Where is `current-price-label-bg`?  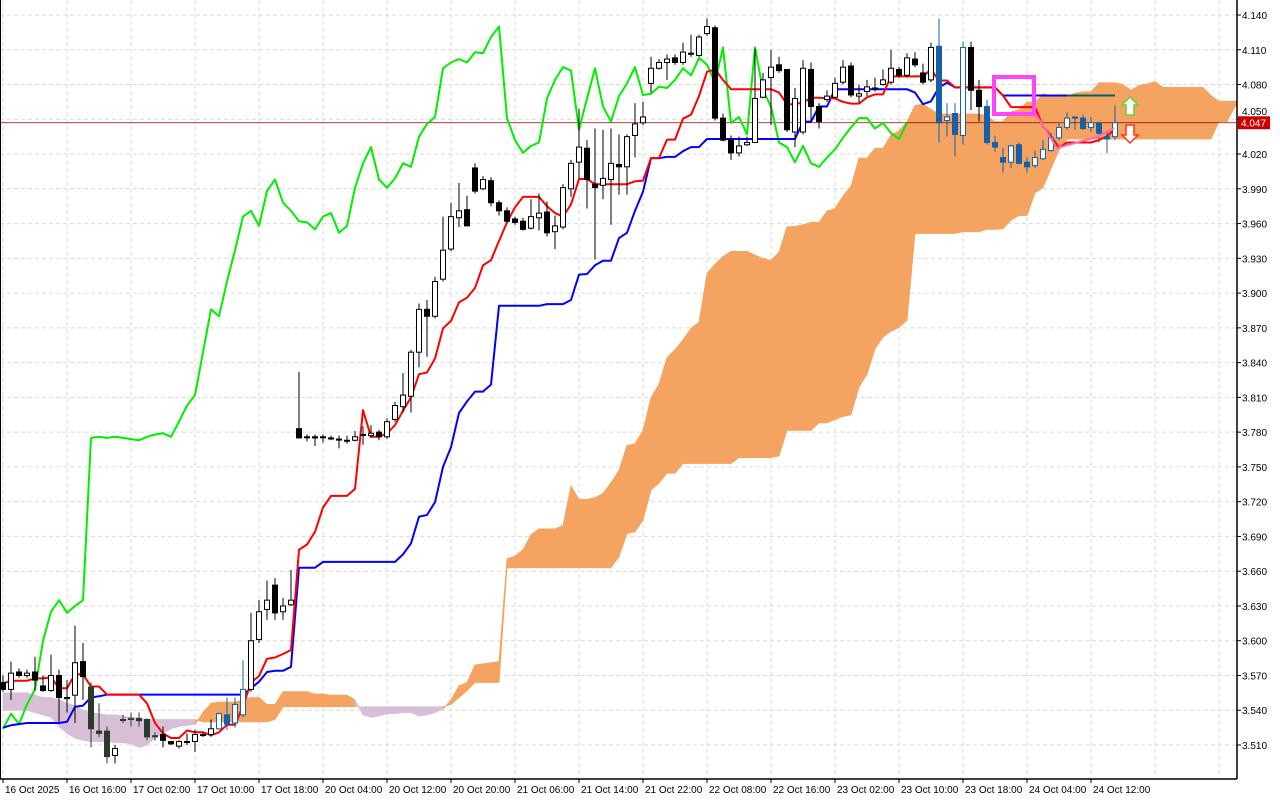
current-price-label-bg is located at coordinates (1254, 123).